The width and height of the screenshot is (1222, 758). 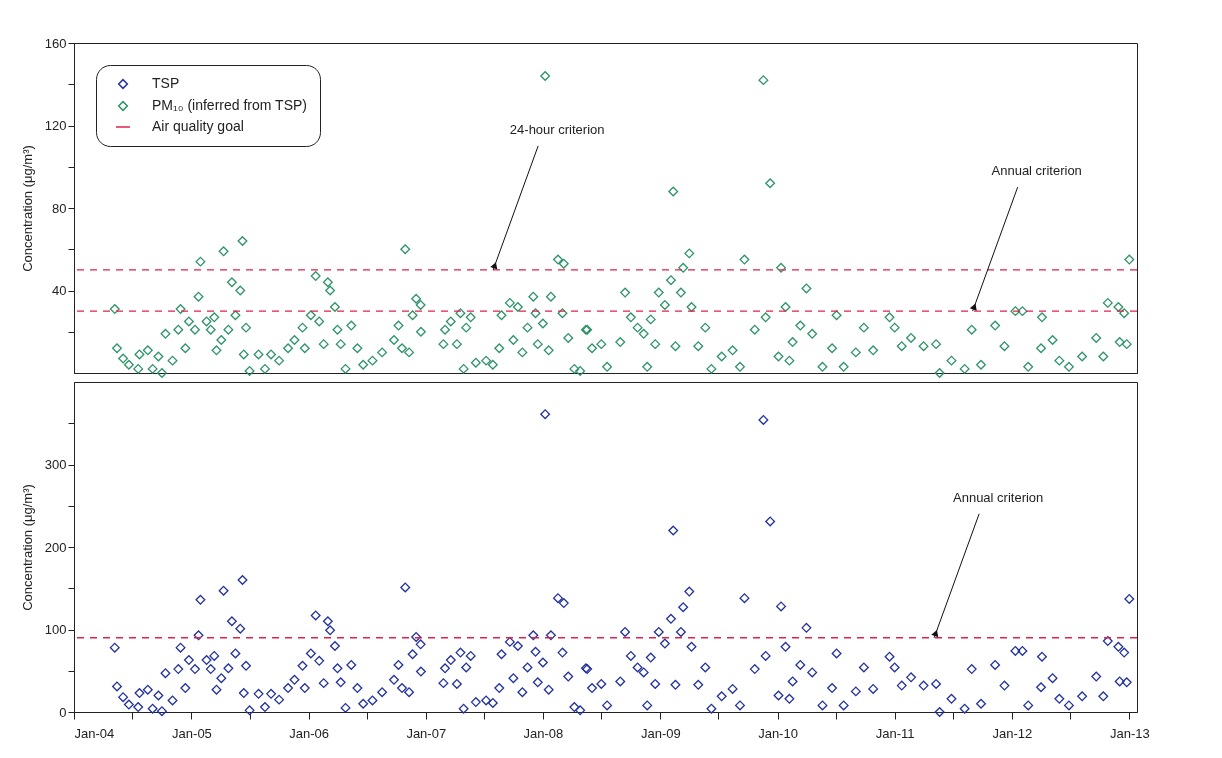 I want to click on x-tick-label: Jan-05, so click(x=192, y=733).